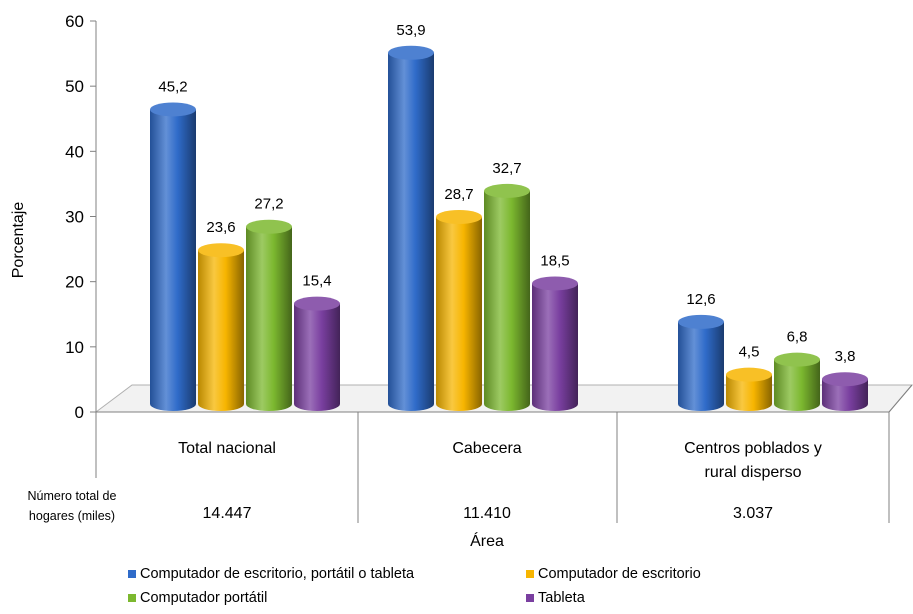 This screenshot has width=913, height=614. What do you see at coordinates (700, 299) in the screenshot?
I see `data-label: 12,6` at bounding box center [700, 299].